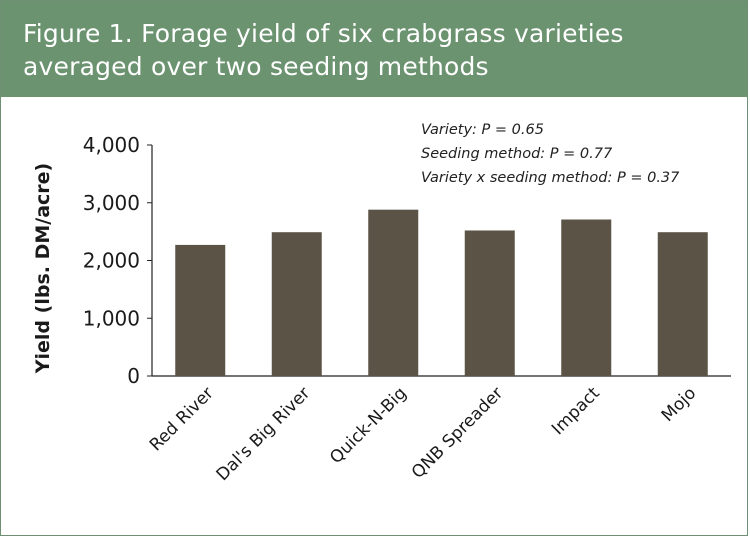 The height and width of the screenshot is (538, 750). I want to click on y-tick-labels: 0 1,000 2,000 3,000 4,000, so click(117, 260).